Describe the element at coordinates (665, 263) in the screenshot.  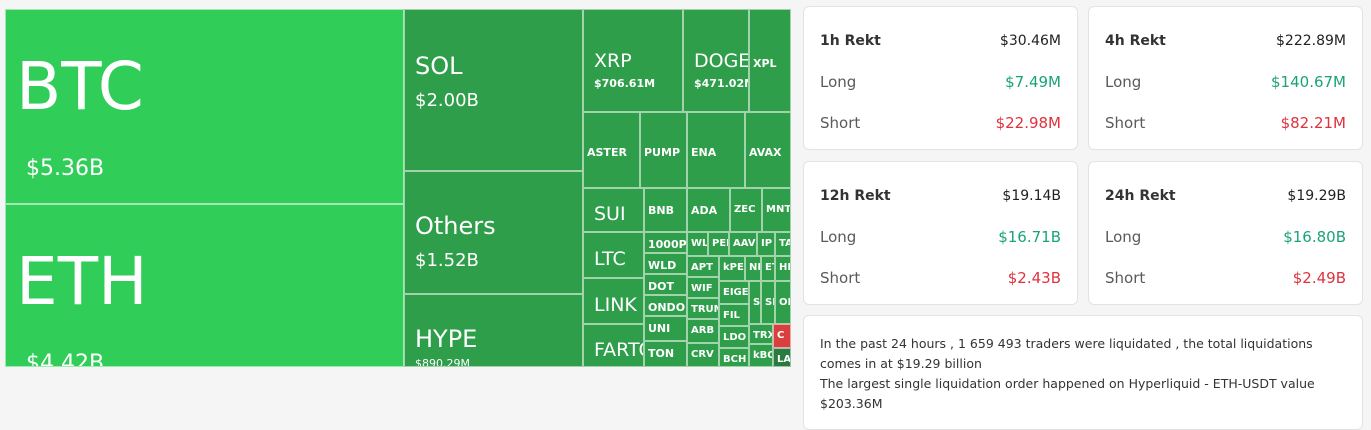
I see `treemap-tile-wld: WLD` at that location.